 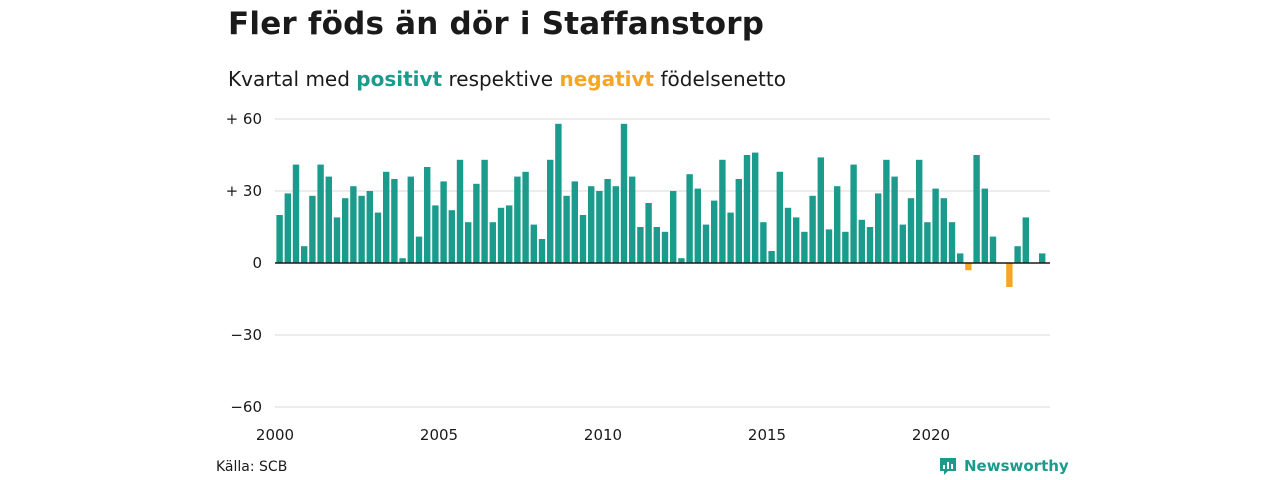 What do you see at coordinates (501, 79) in the screenshot?
I see `subtitle-text-2: respektive` at bounding box center [501, 79].